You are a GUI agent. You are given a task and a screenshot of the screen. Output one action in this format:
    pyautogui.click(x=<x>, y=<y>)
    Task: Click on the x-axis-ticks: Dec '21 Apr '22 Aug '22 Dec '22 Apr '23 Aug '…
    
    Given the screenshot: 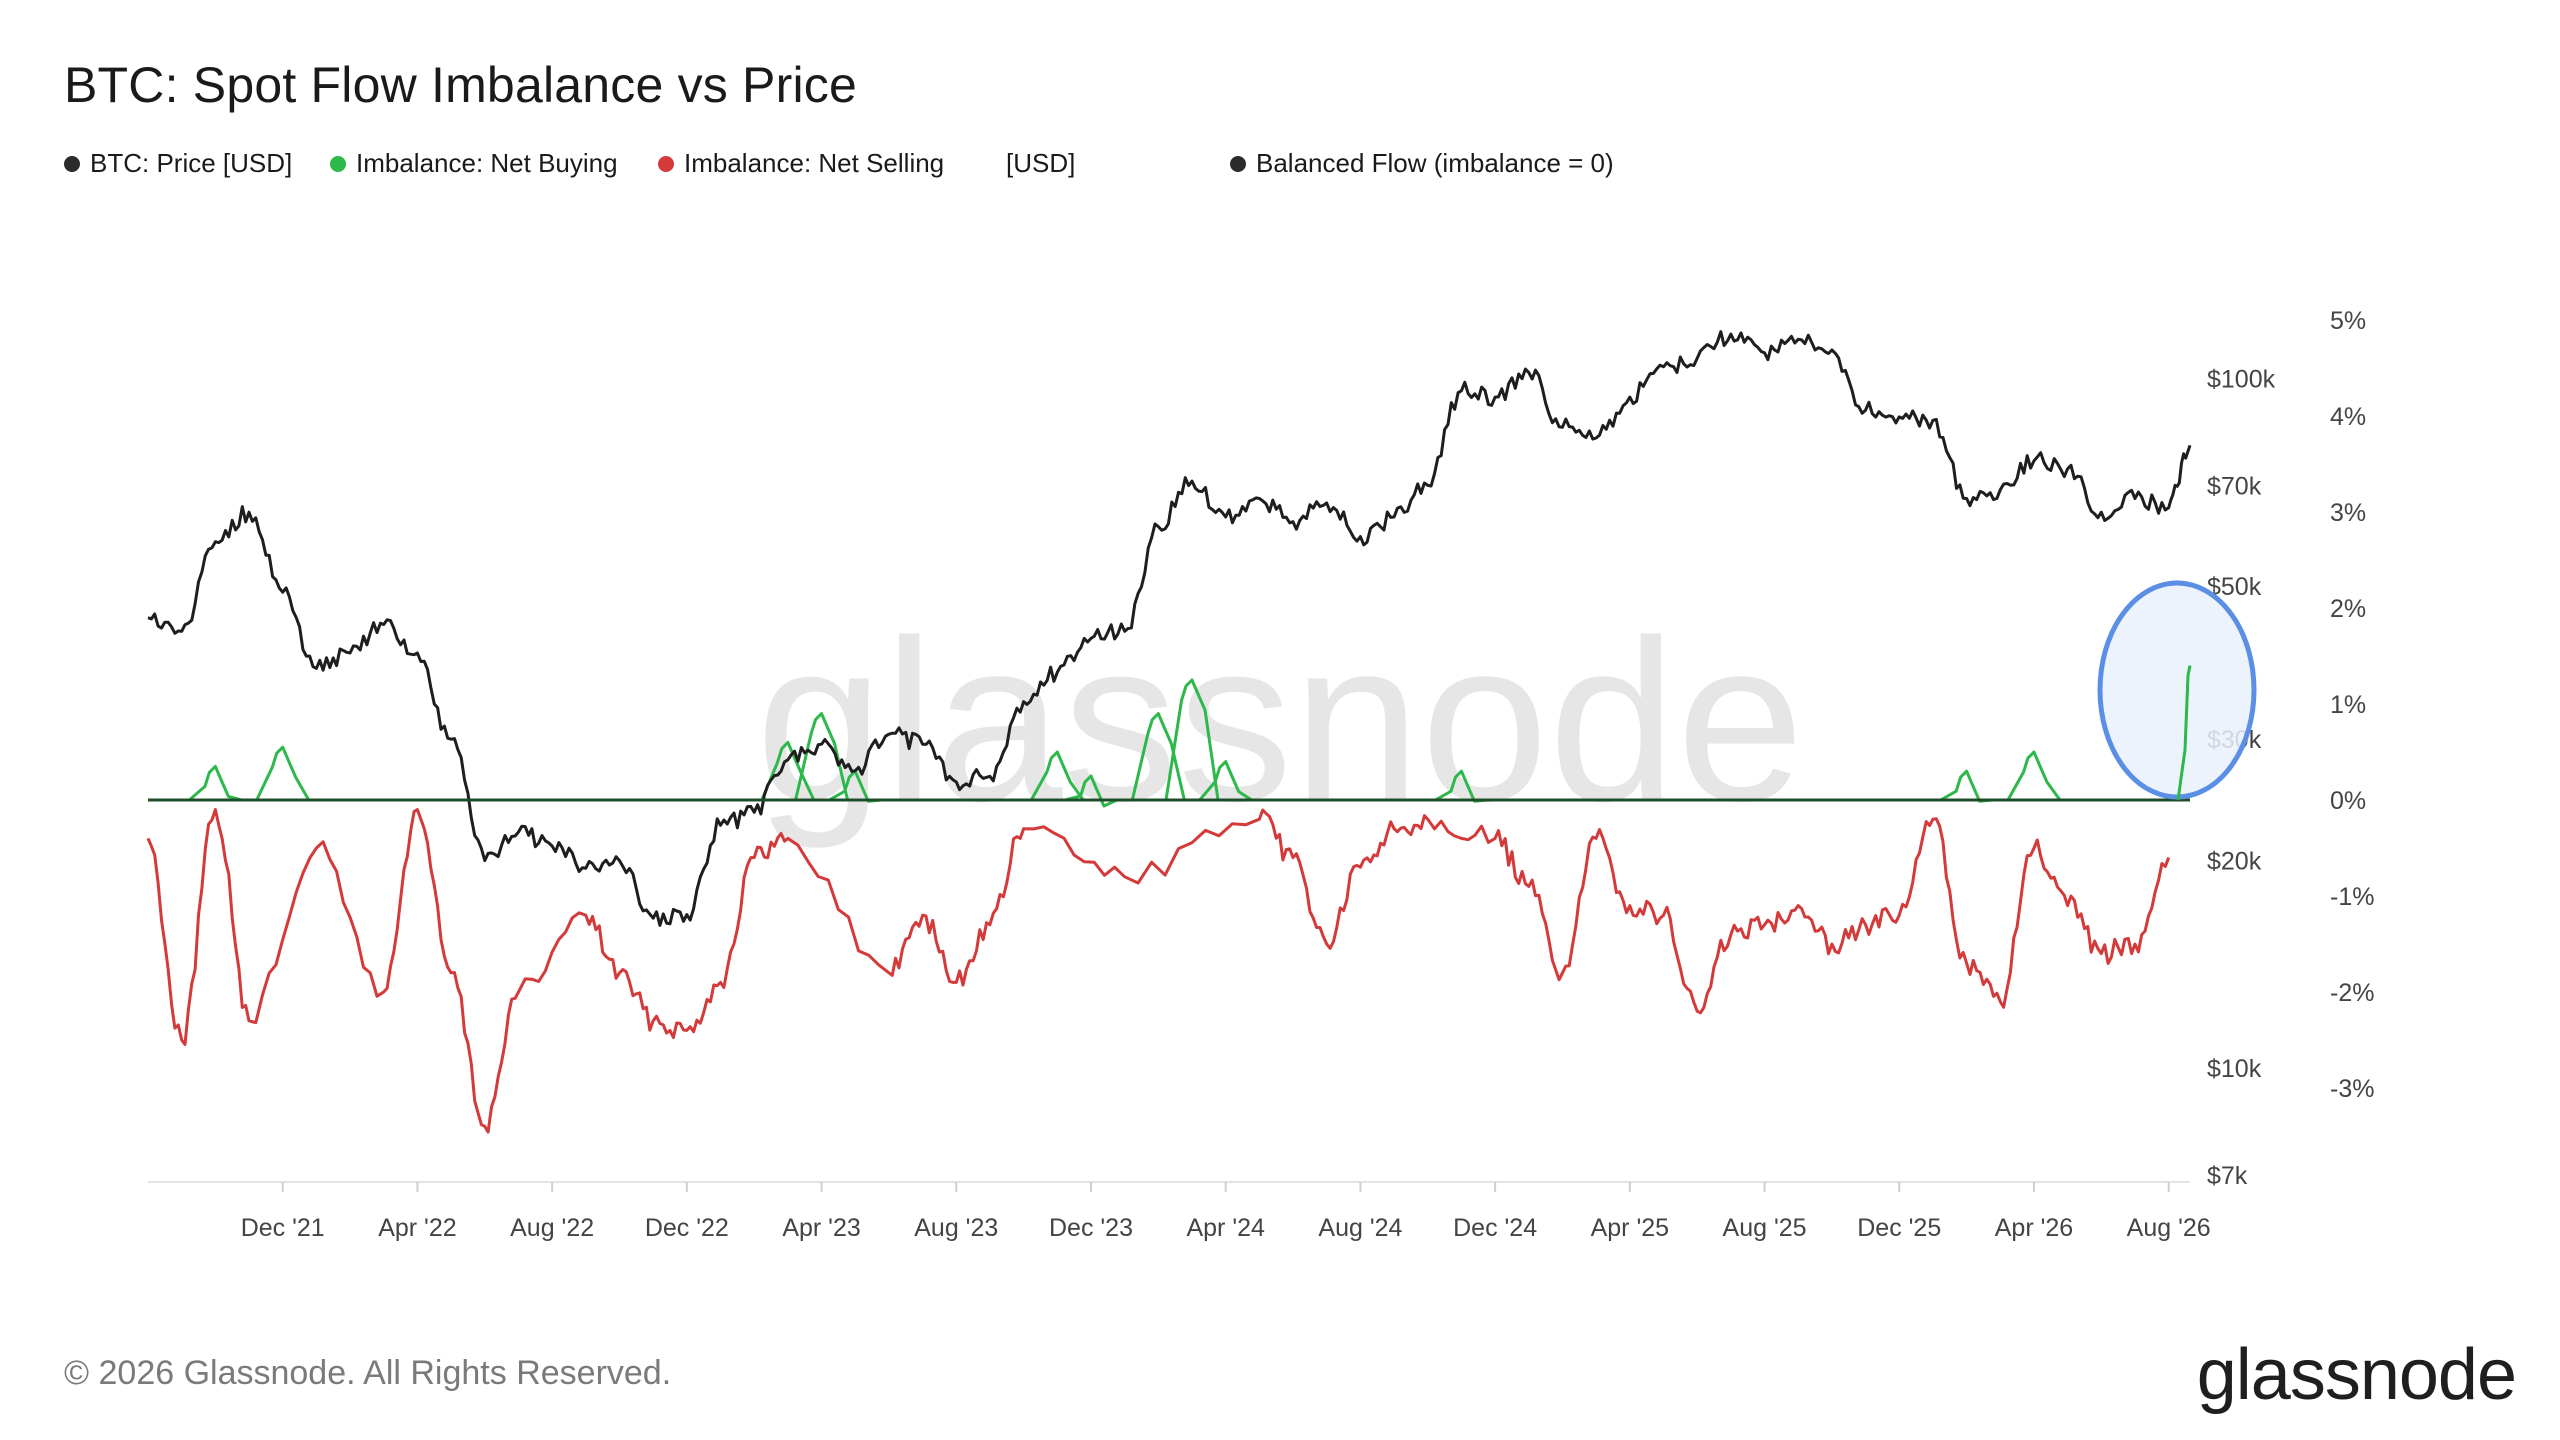 What is the action you would take?
    pyautogui.click(x=1226, y=1212)
    